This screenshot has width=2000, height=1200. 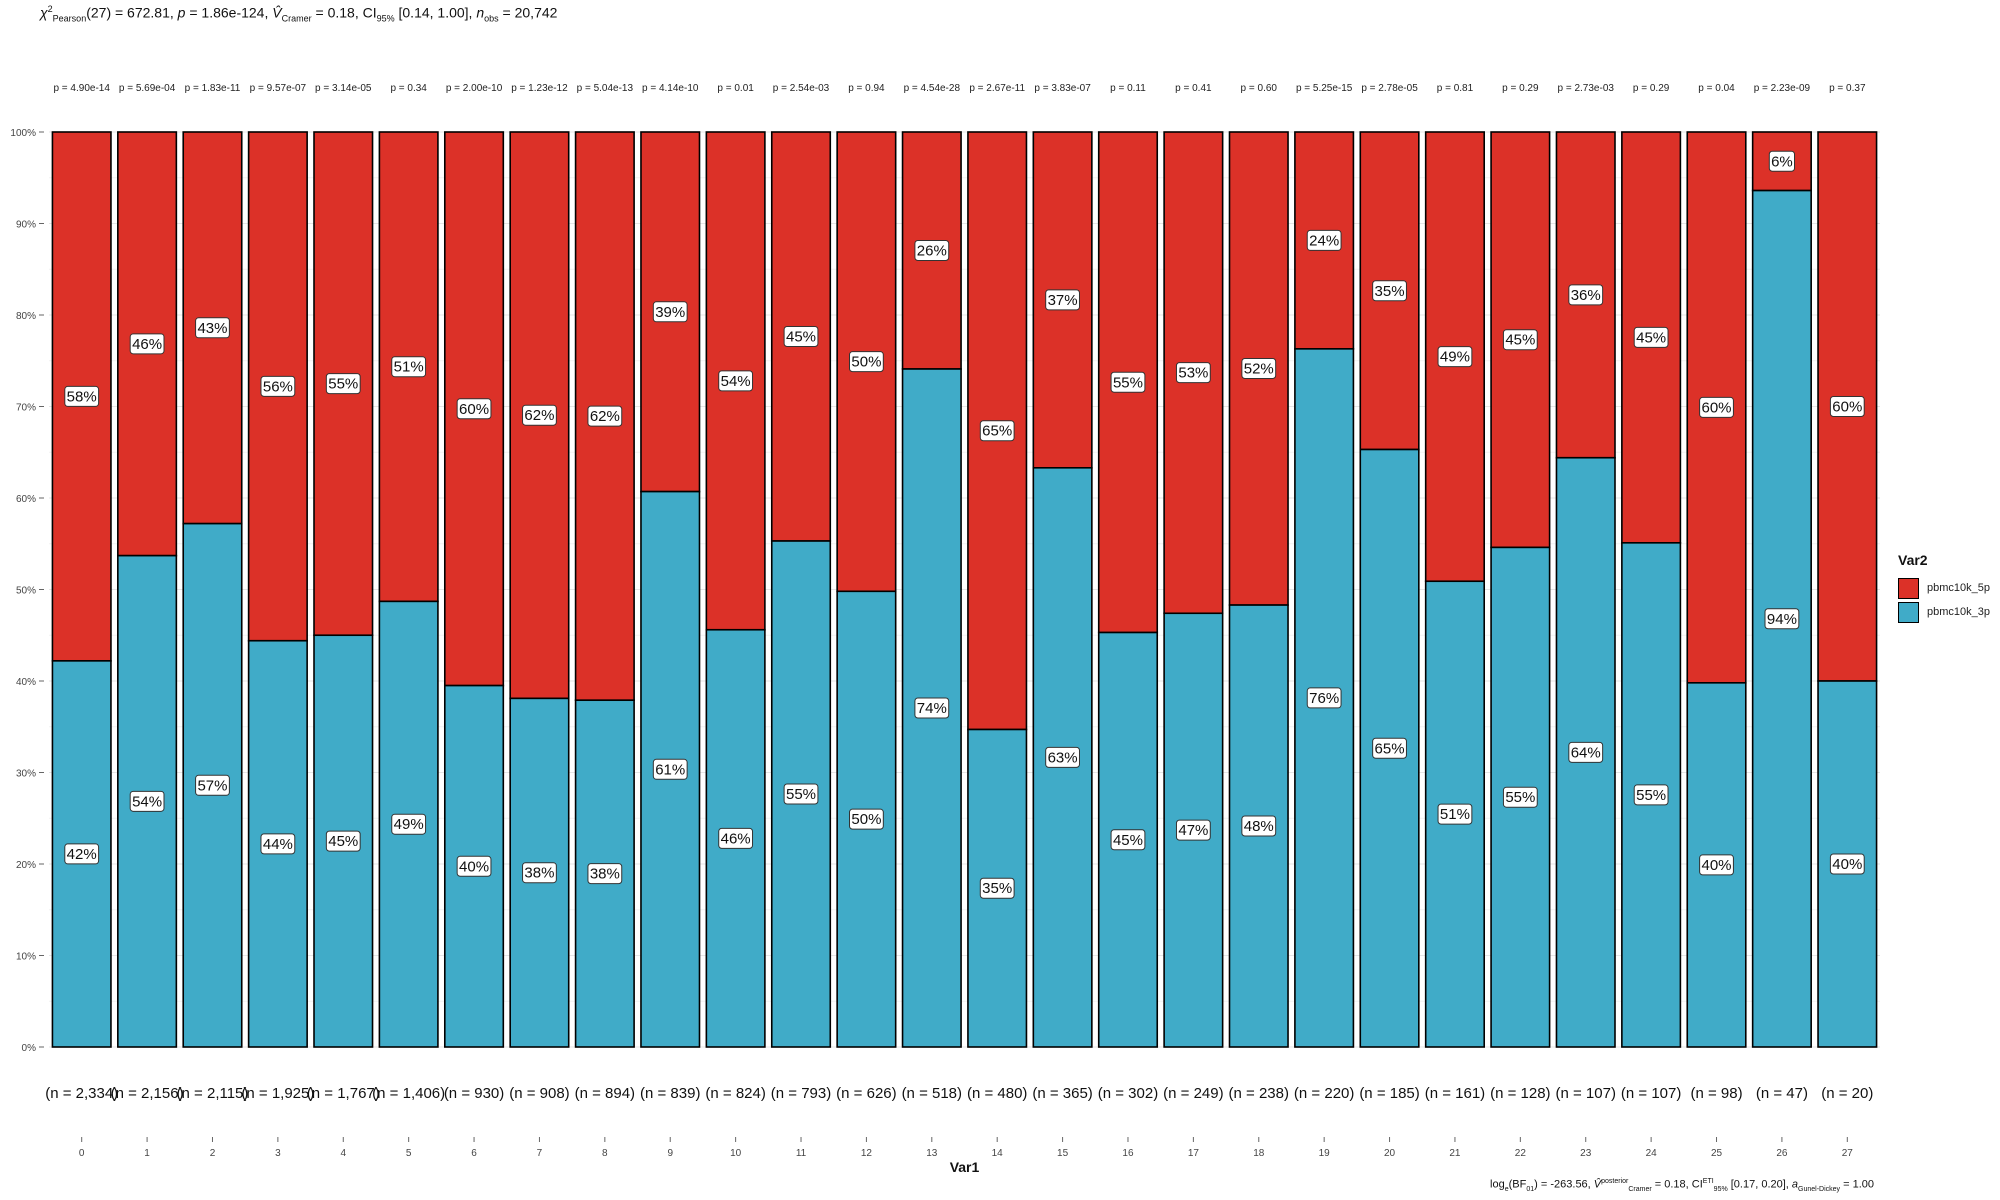 What do you see at coordinates (26, 225) in the screenshot?
I see `y-tick-label: 90%` at bounding box center [26, 225].